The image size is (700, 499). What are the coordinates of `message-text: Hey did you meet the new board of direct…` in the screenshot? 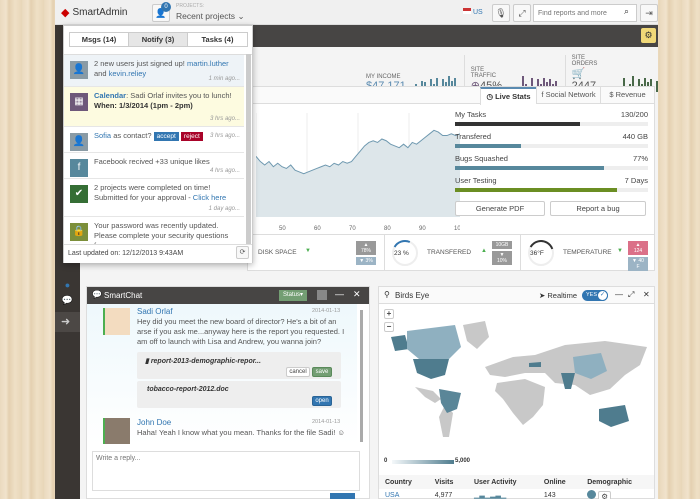 It's located at (241, 331).